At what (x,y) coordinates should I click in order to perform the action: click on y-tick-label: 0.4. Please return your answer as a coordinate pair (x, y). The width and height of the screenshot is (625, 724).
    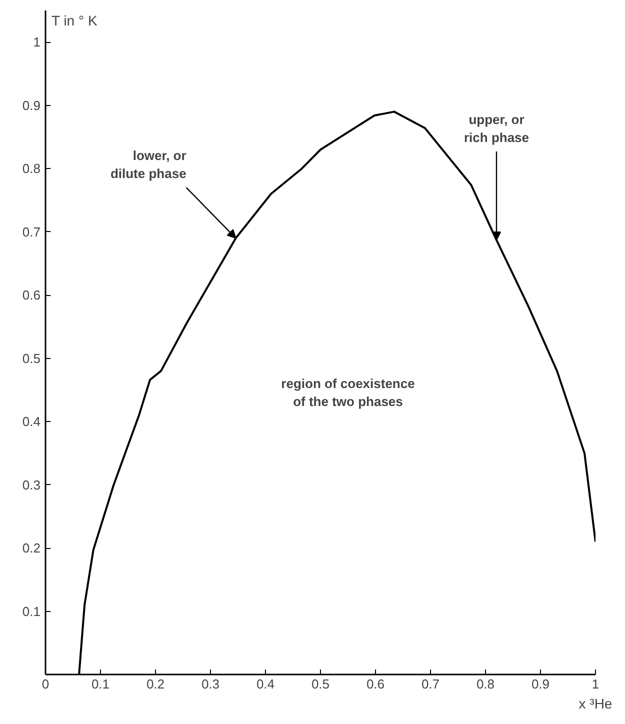
    Looking at the image, I should click on (31, 422).